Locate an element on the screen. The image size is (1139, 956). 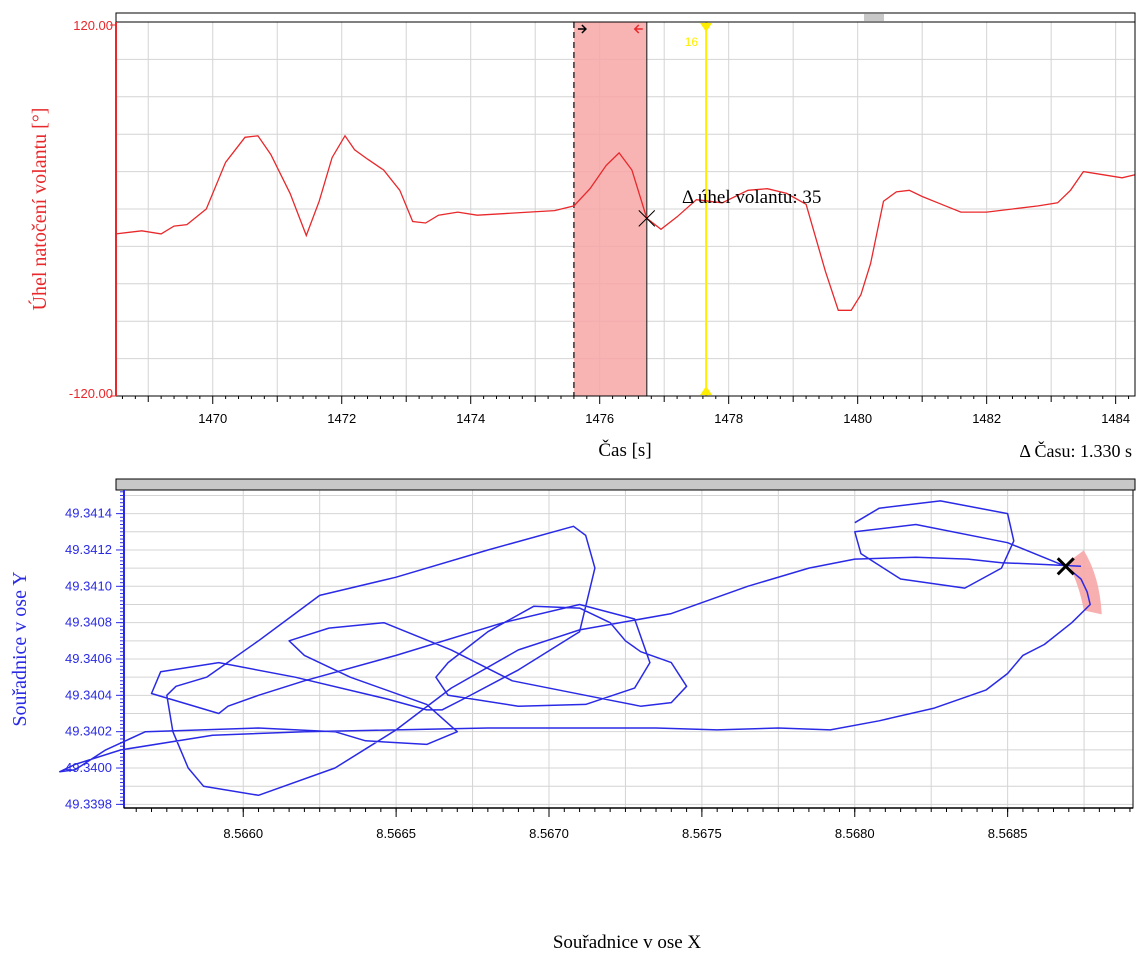
x-tick-label: 8.5675 is located at coordinates (702, 833).